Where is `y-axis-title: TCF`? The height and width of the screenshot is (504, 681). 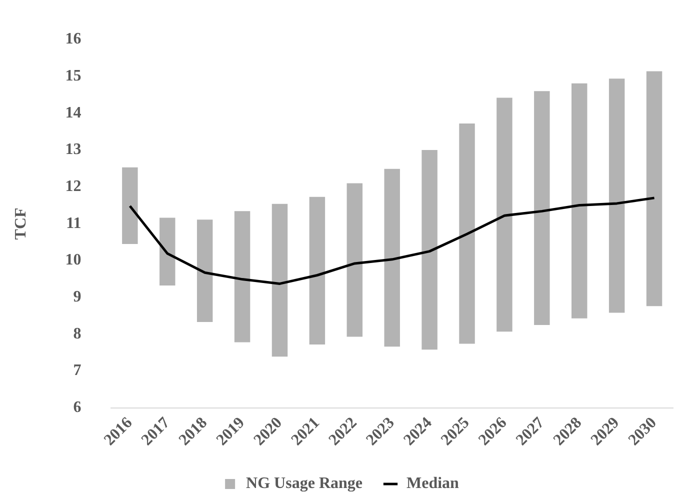
y-axis-title: TCF is located at coordinates (21, 223).